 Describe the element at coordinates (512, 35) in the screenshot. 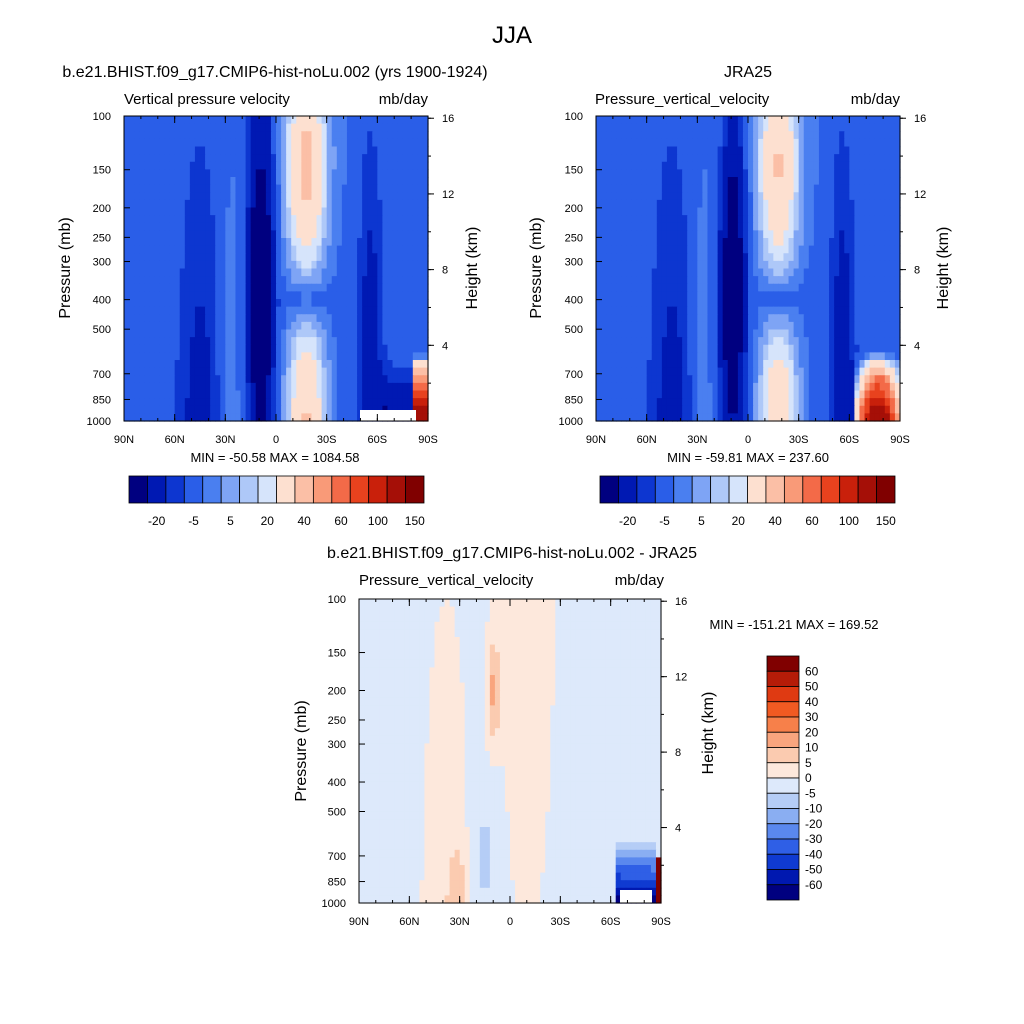

I see `figure-title: JJA` at that location.